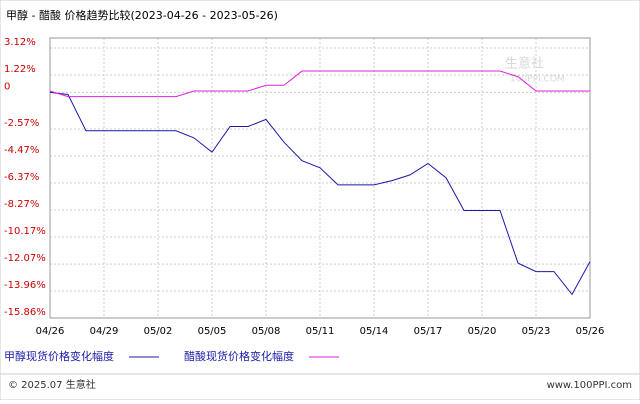  What do you see at coordinates (25, 312) in the screenshot?
I see `y-tick-label: -15.86%` at bounding box center [25, 312].